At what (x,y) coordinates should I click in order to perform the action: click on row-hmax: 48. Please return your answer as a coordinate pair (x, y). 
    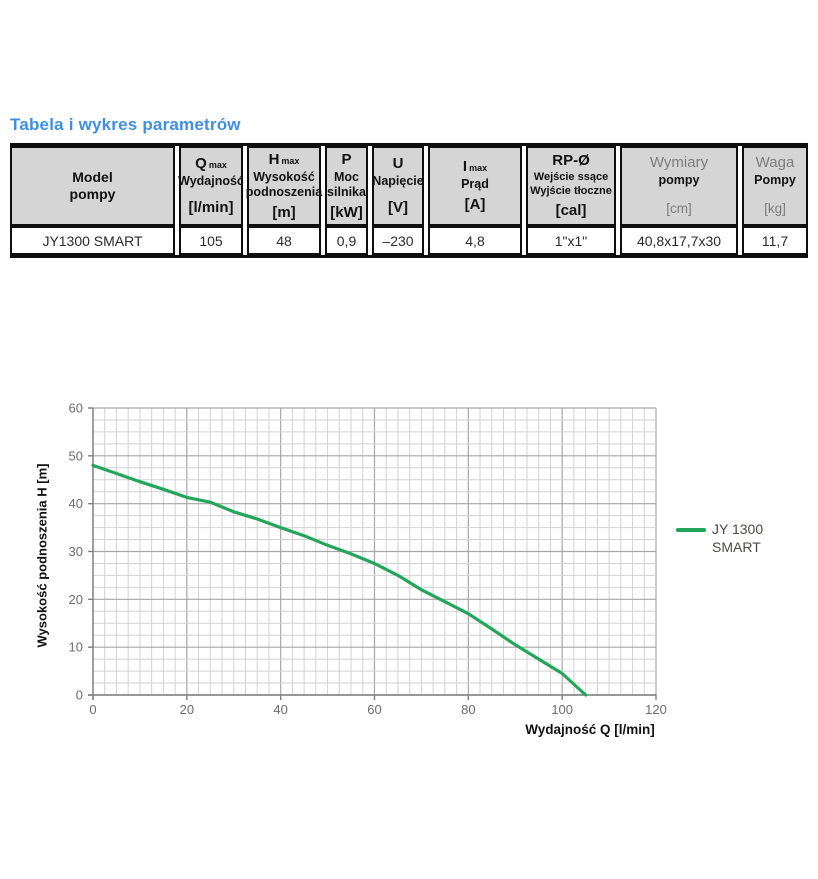
    Looking at the image, I should click on (284, 240).